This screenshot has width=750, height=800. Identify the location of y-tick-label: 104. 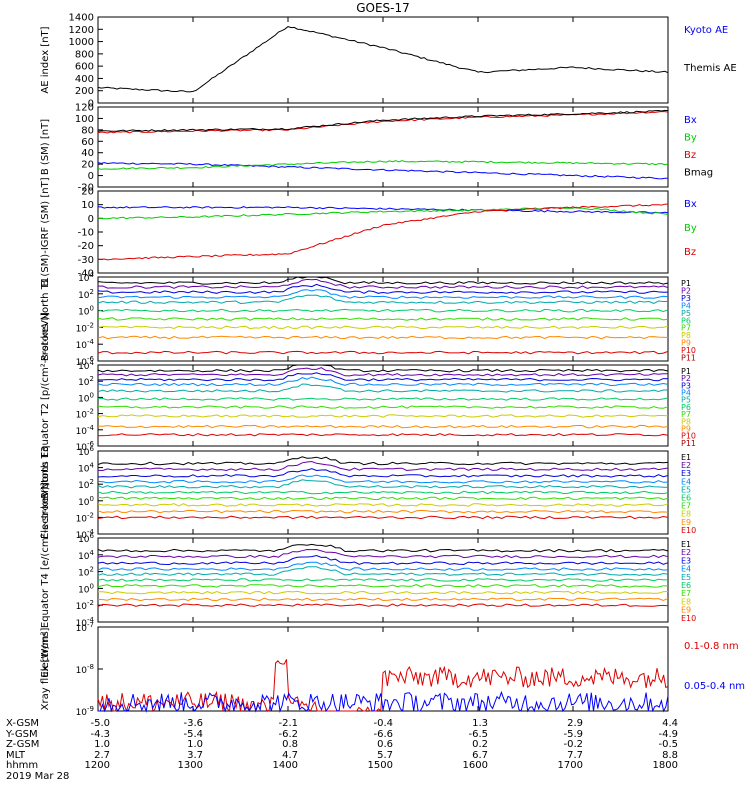
(86, 468).